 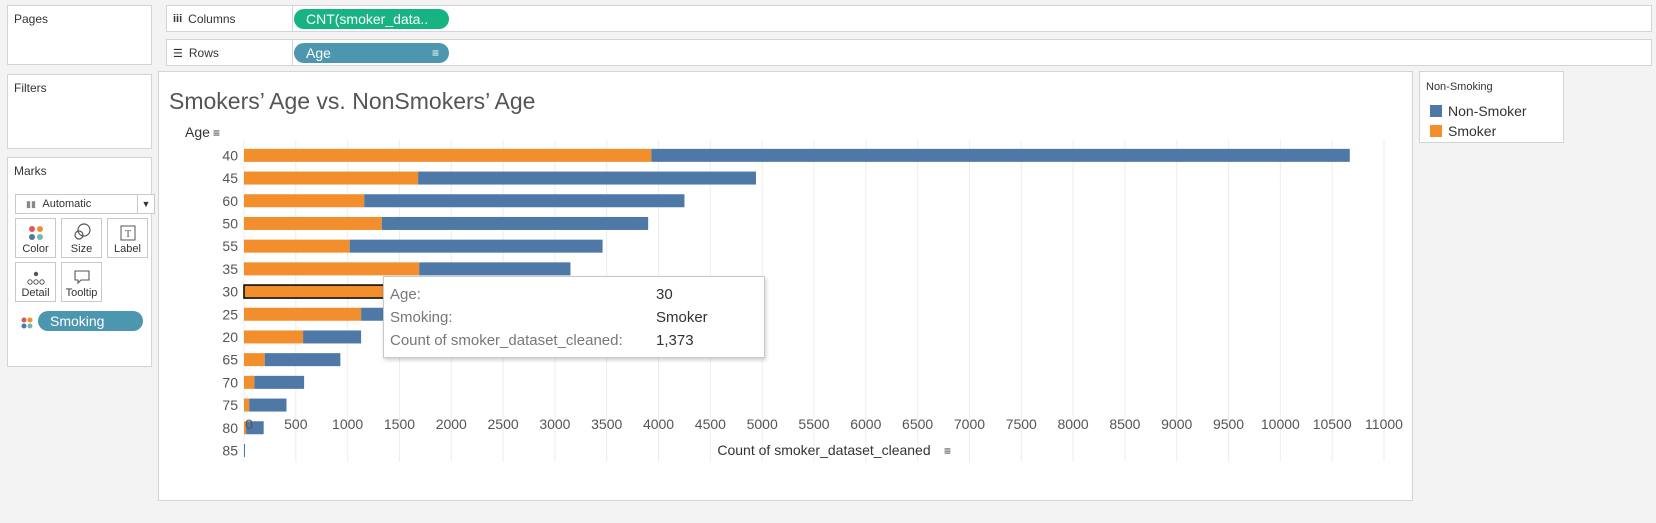 I want to click on tooltip-key: Smoking:, so click(x=421, y=317).